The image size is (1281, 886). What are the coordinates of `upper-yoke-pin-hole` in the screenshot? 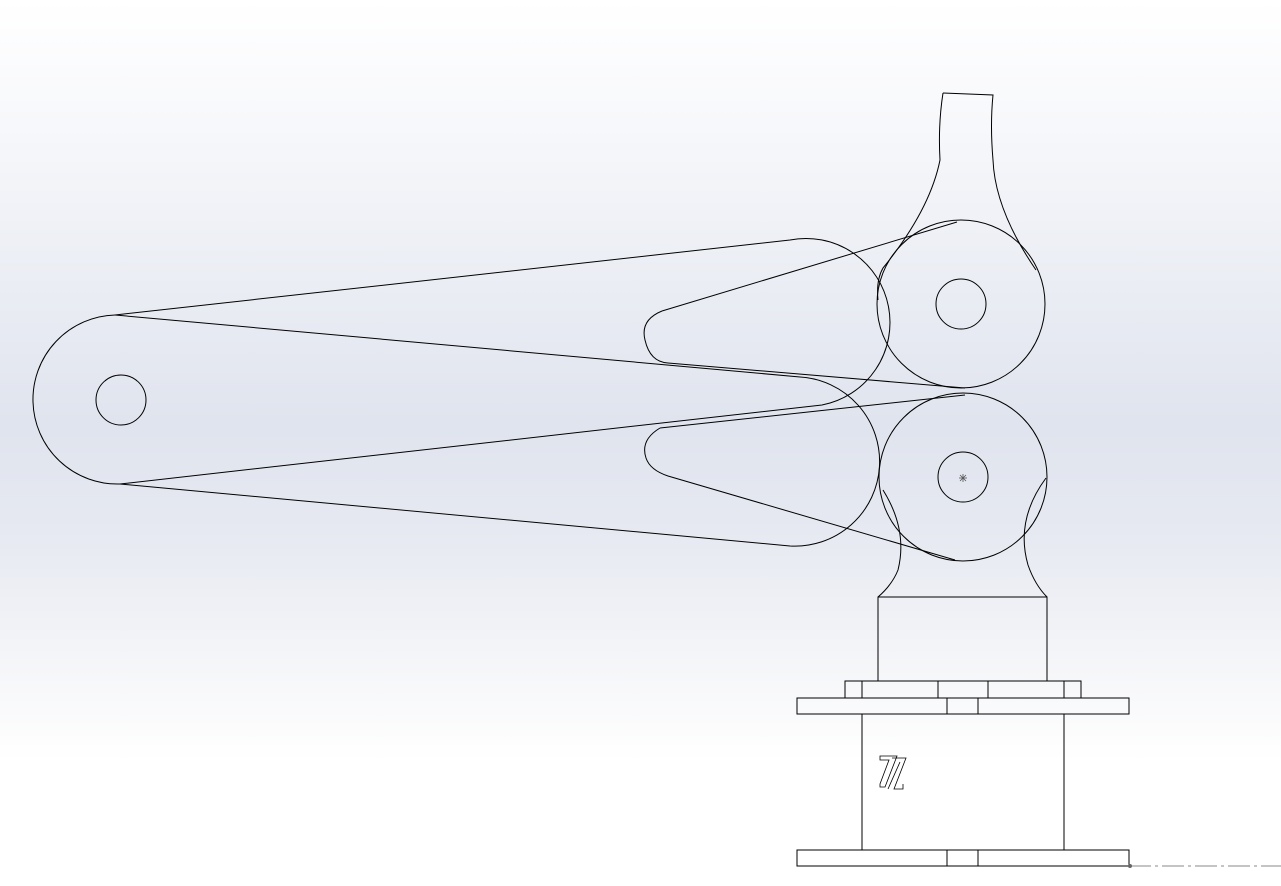 It's located at (961, 304).